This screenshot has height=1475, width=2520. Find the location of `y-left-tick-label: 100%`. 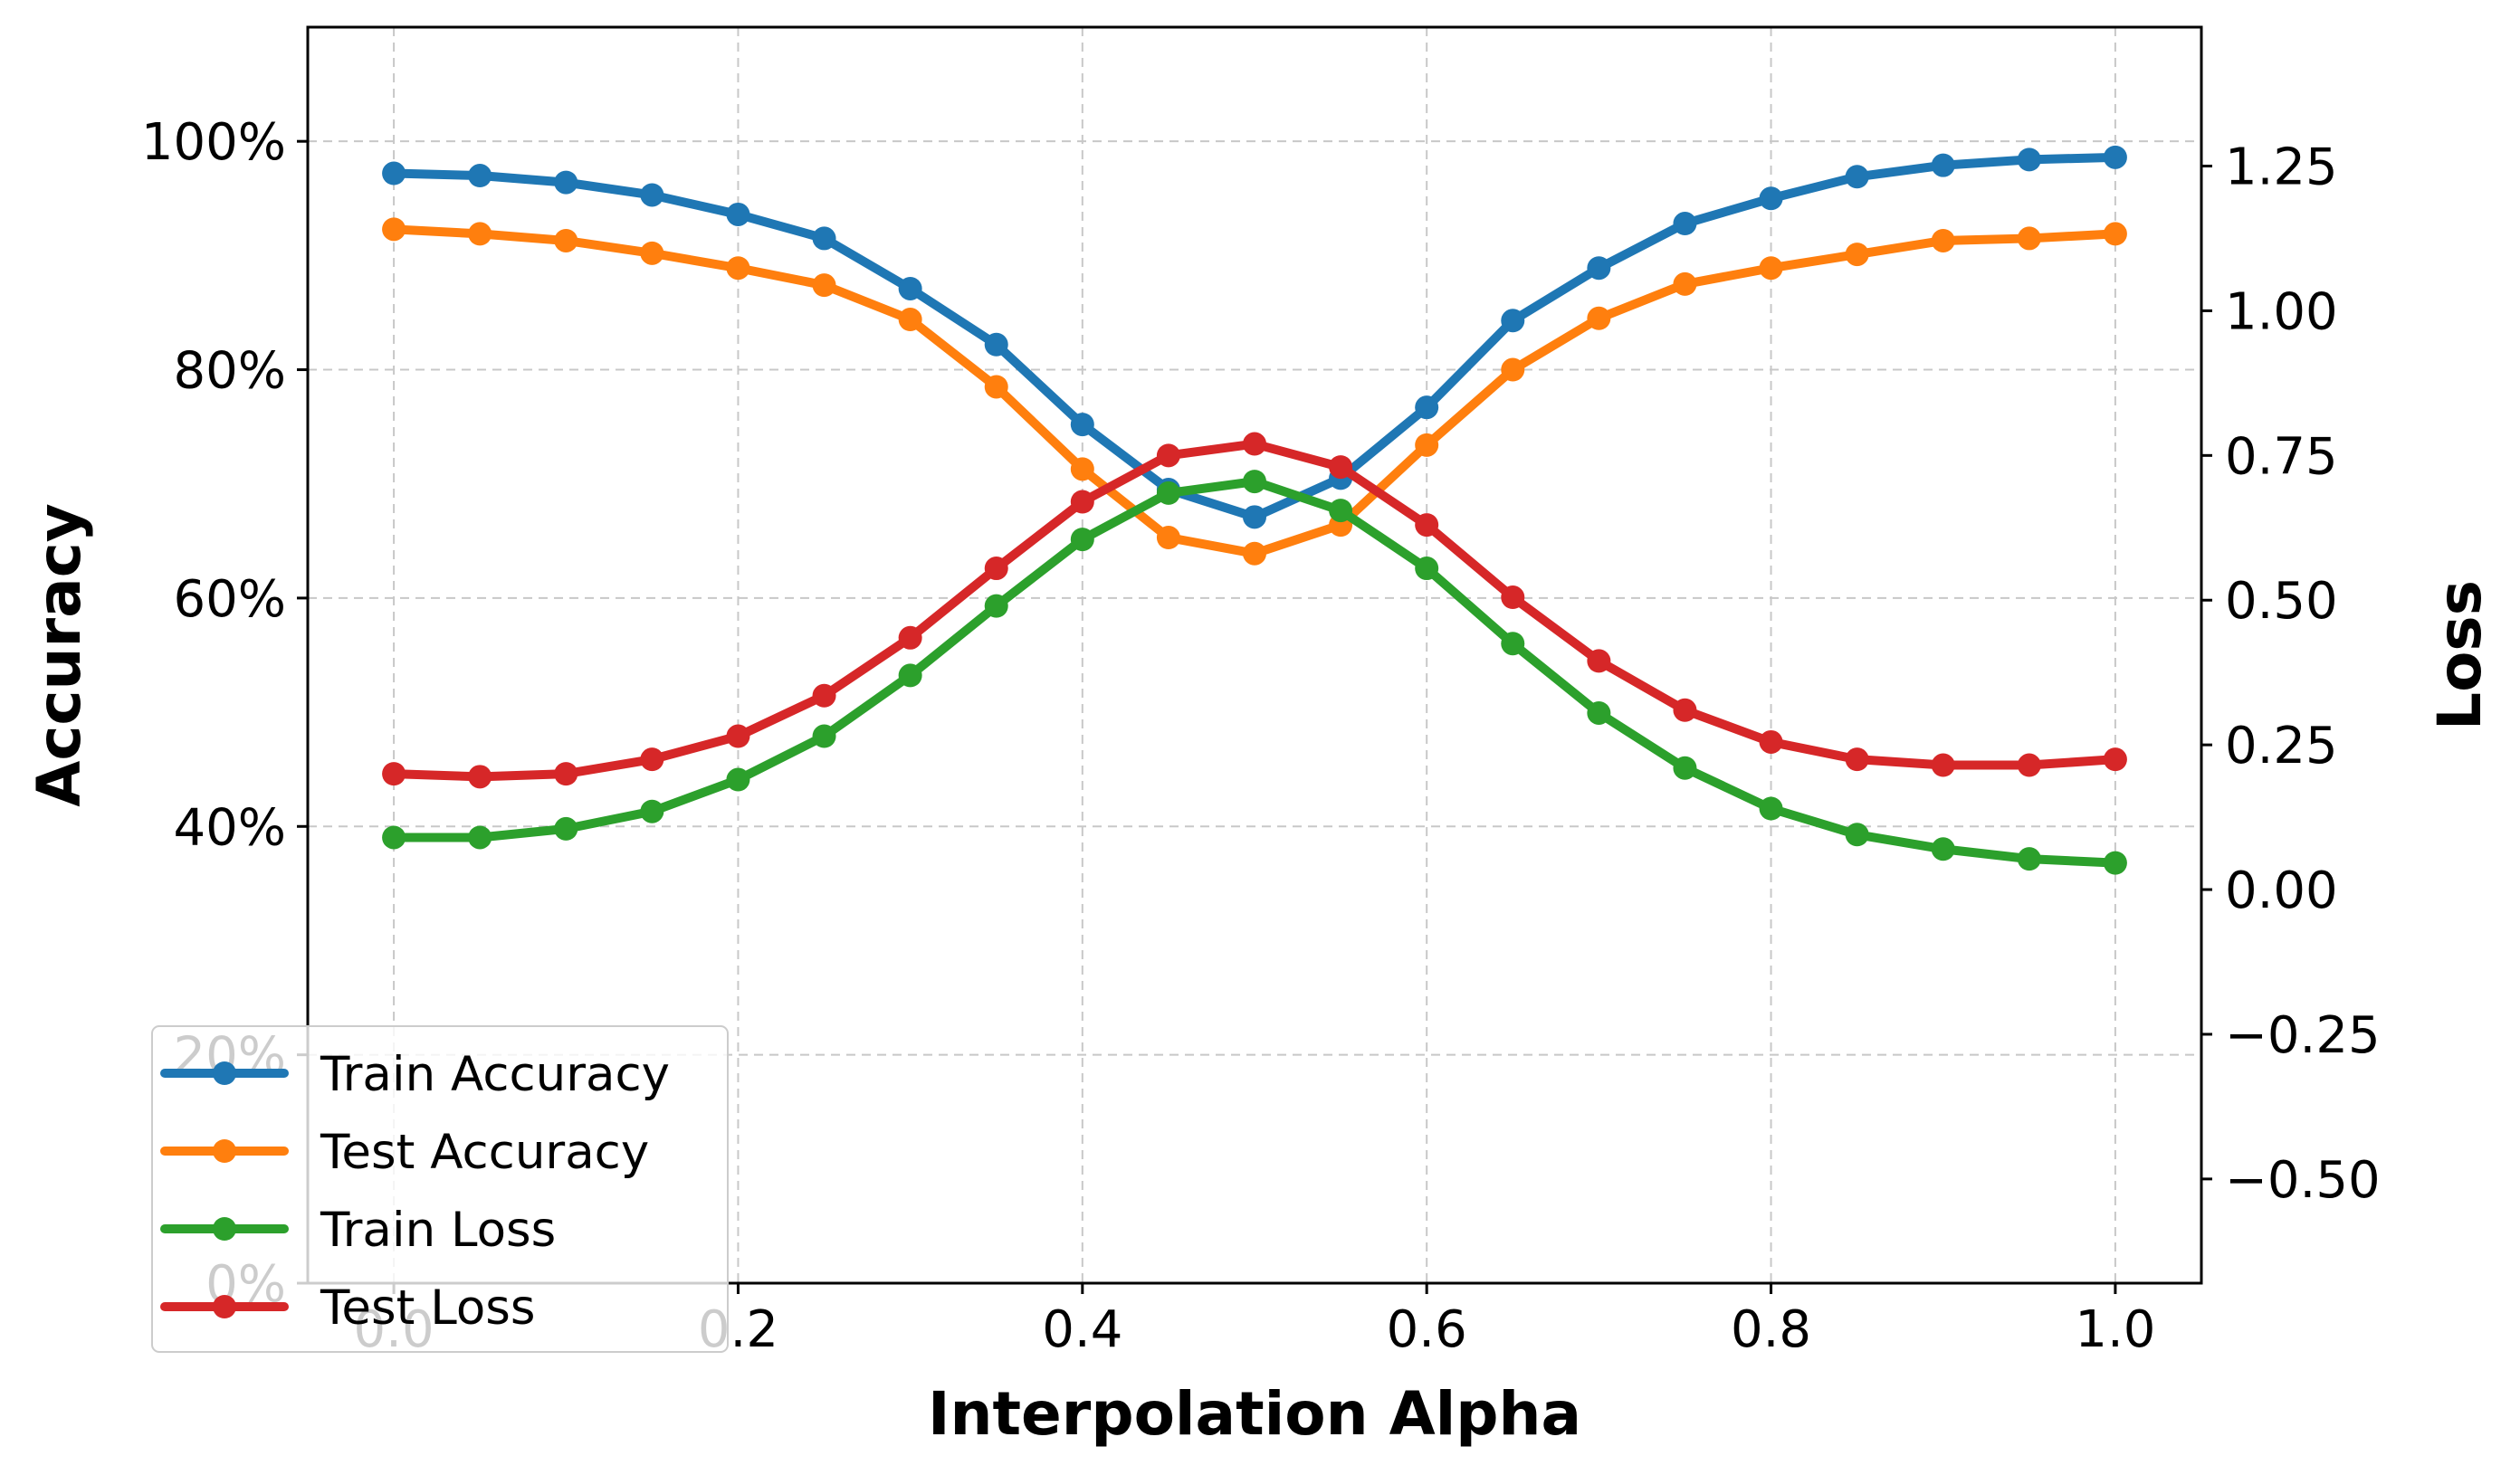

y-left-tick-label: 100% is located at coordinates (213, 142).